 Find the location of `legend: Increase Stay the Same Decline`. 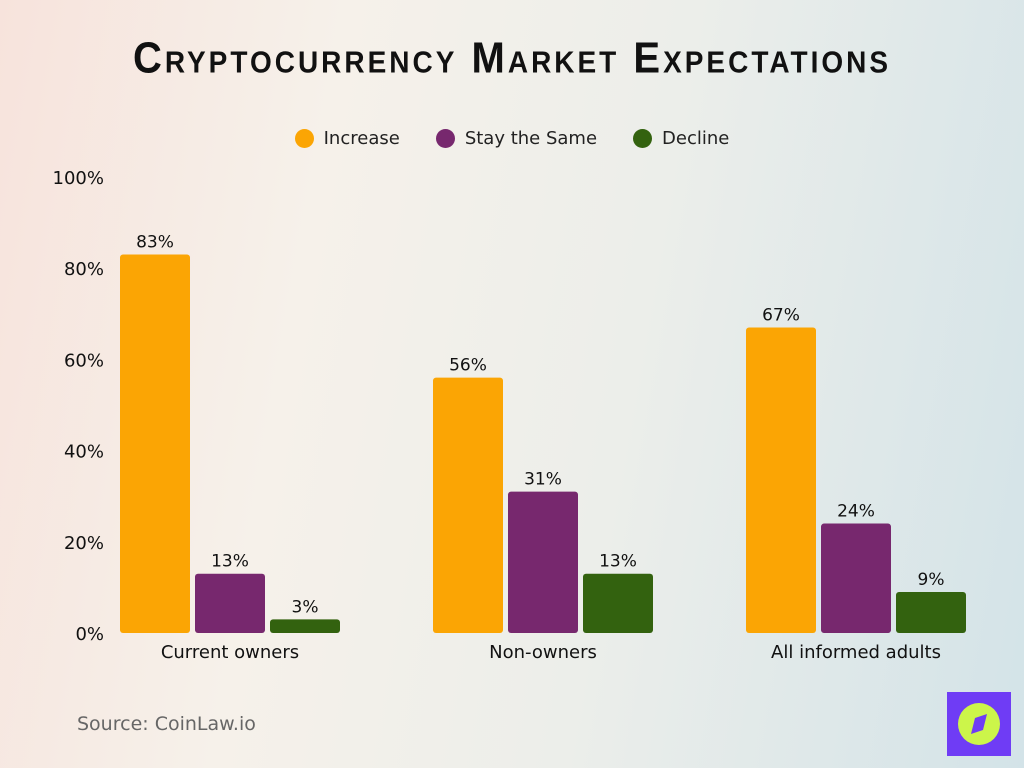

legend: Increase Stay the Same Decline is located at coordinates (512, 138).